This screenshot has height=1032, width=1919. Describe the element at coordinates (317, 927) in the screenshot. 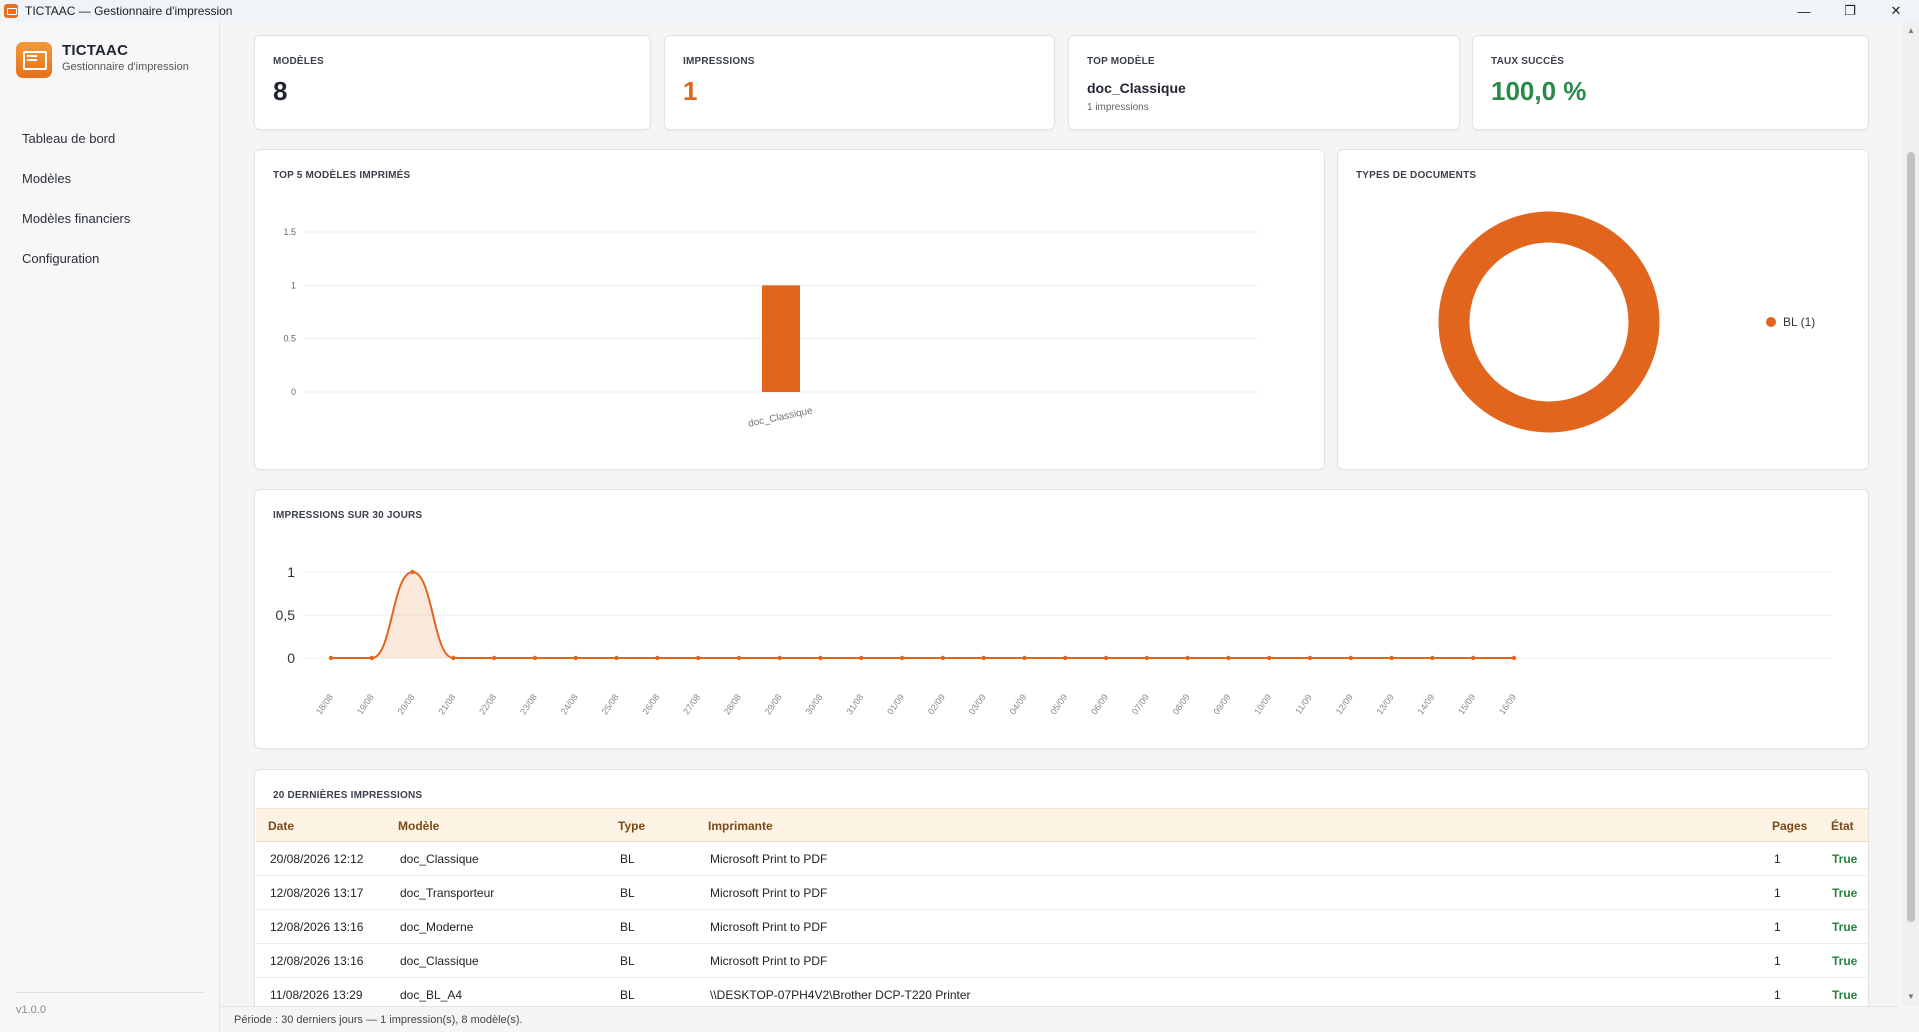

I see `date-cell: 12/08/2026 13:16` at that location.